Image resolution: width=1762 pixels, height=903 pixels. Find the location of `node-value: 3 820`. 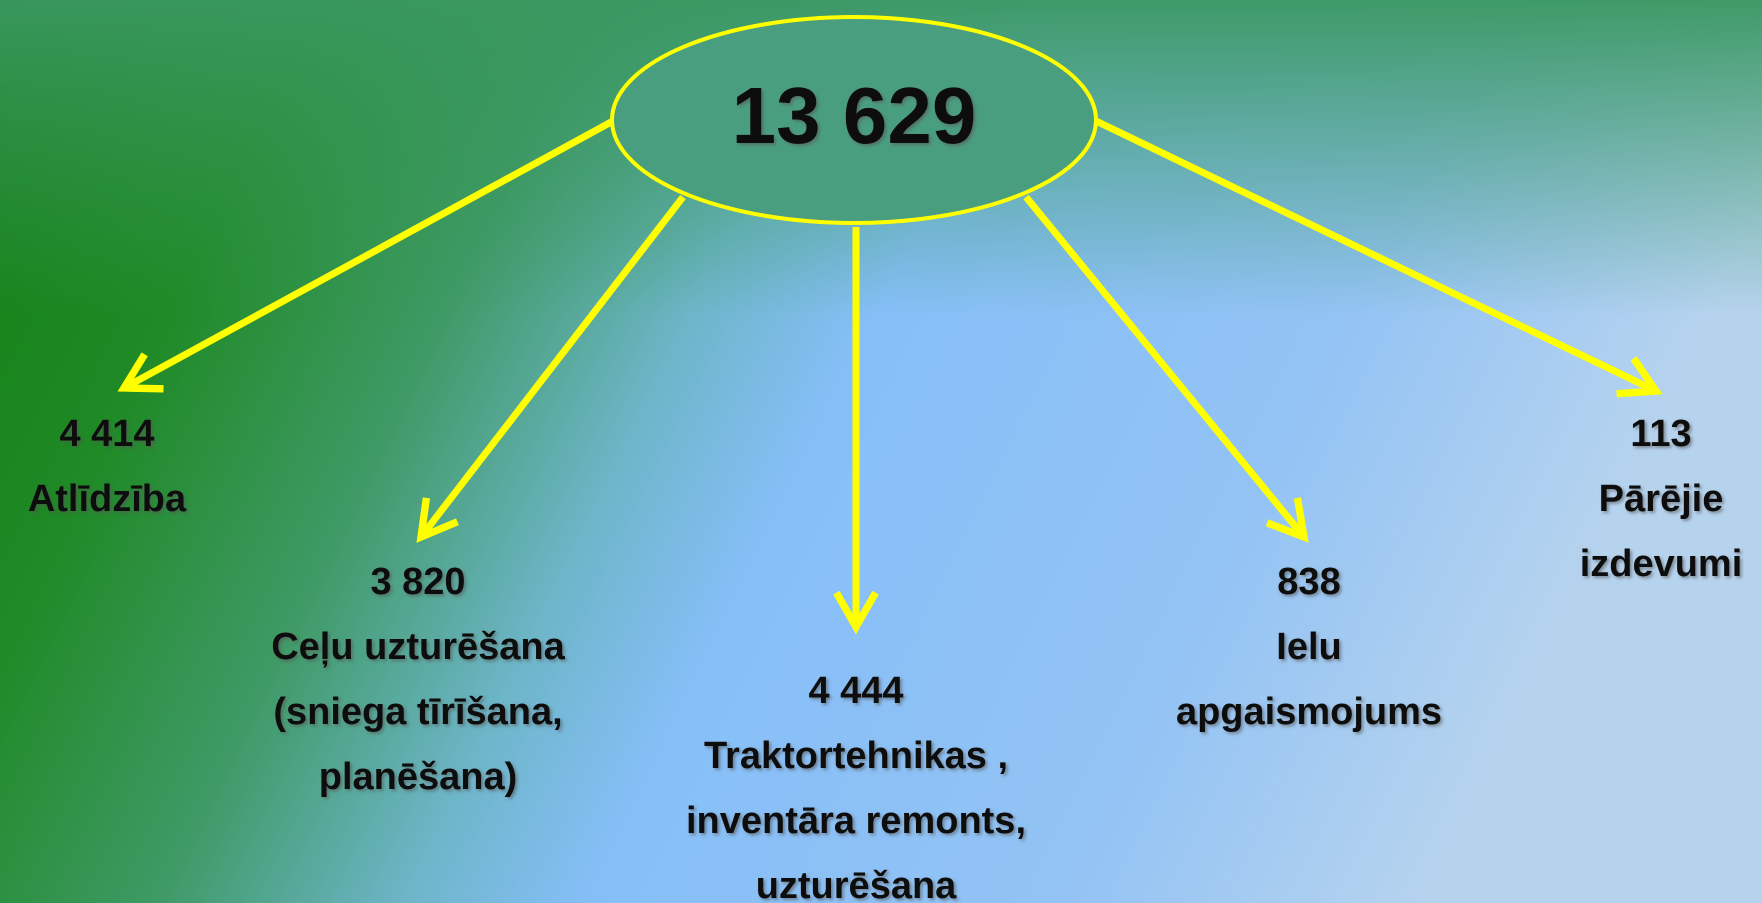

node-value: 3 820 is located at coordinates (417, 582).